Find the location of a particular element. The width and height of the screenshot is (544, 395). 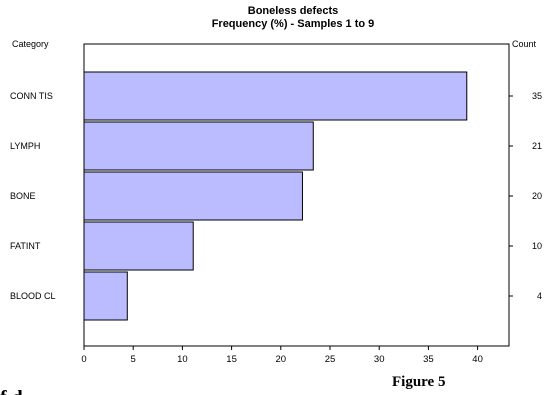

count-label-lymph: 21 is located at coordinates (537, 146).